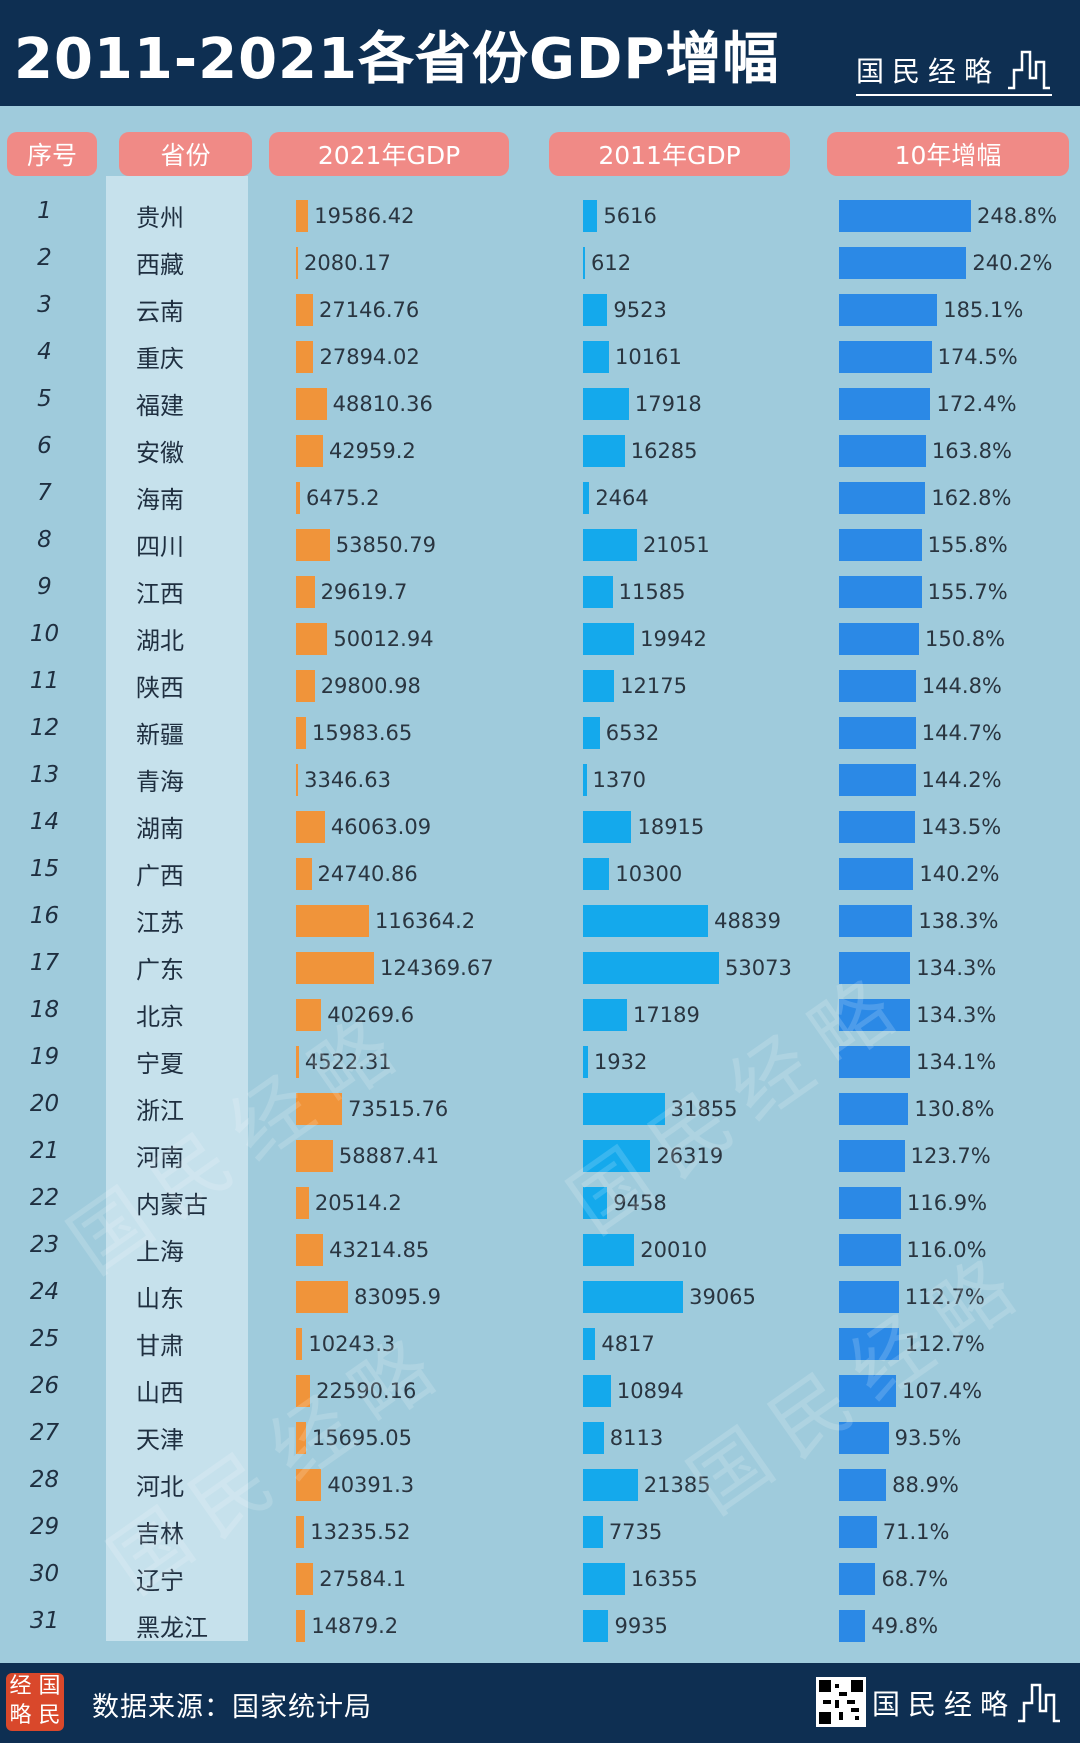 This screenshot has height=1743, width=1080. Describe the element at coordinates (636, 1438) in the screenshot. I see `gdp2011-value: 8113` at that location.